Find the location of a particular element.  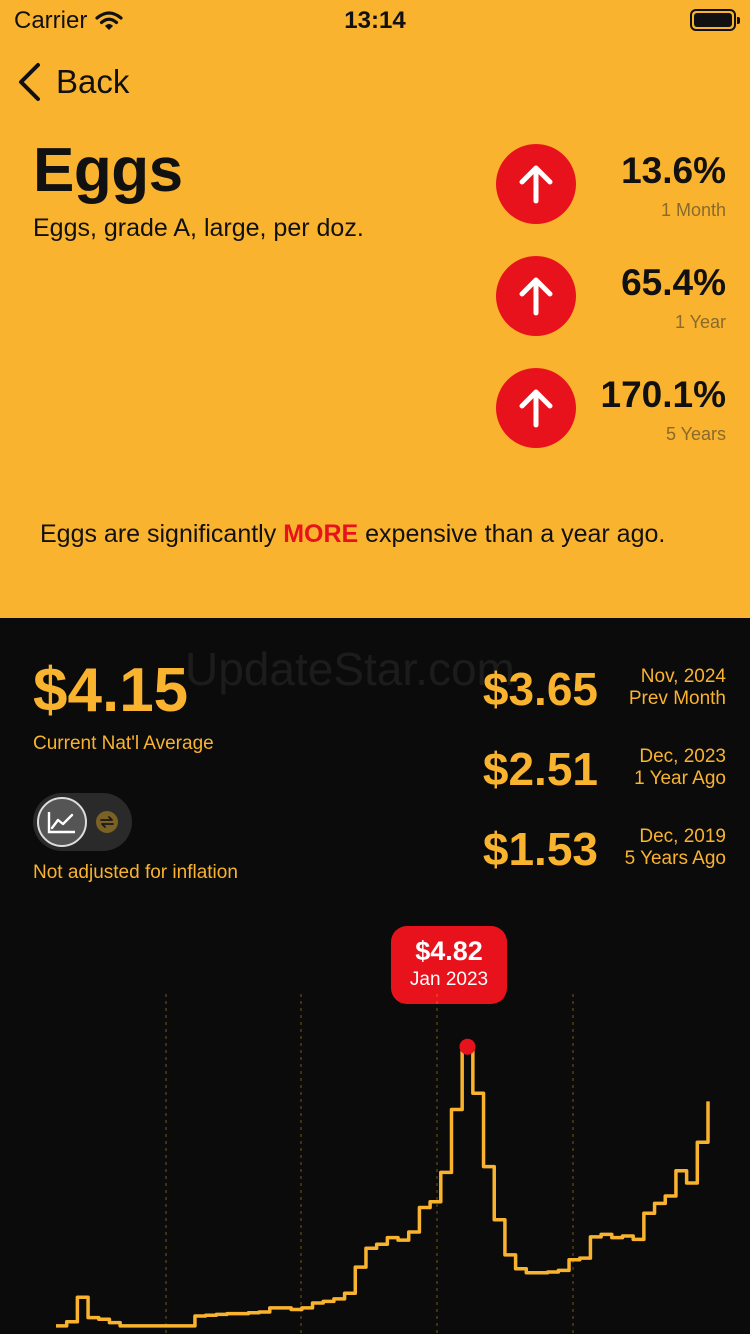

battery-icon is located at coordinates (715, 20).